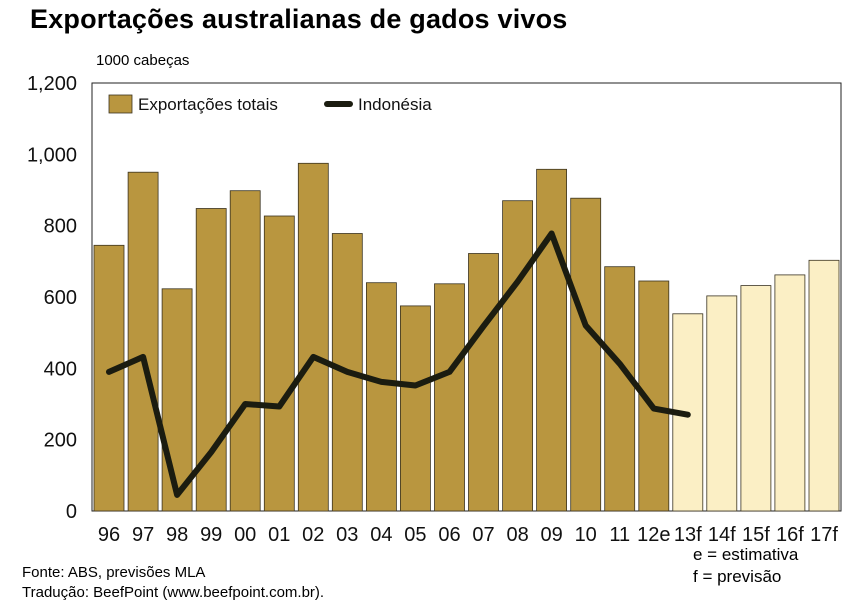 Image resolution: width=848 pixels, height=611 pixels. What do you see at coordinates (120, 104) in the screenshot?
I see `legend-swatch-total-exports` at bounding box center [120, 104].